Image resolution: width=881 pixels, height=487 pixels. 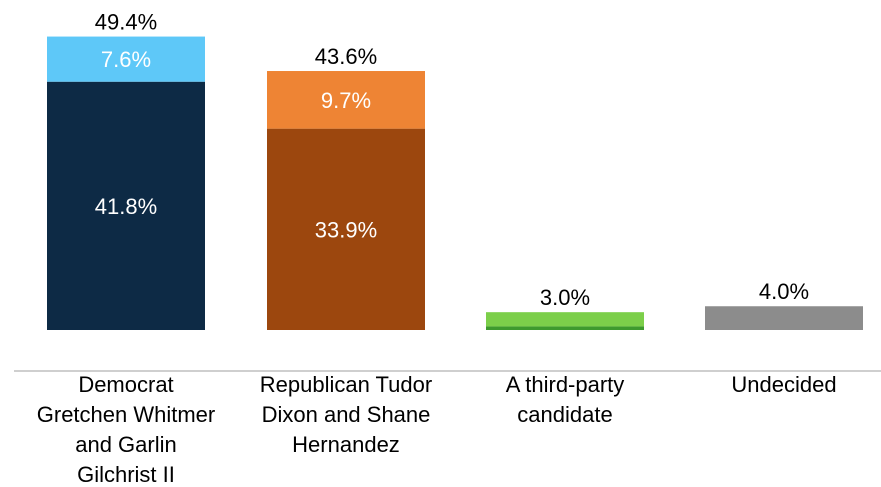 I want to click on category-label-1-line-0: Republican Tudor, so click(x=346, y=384).